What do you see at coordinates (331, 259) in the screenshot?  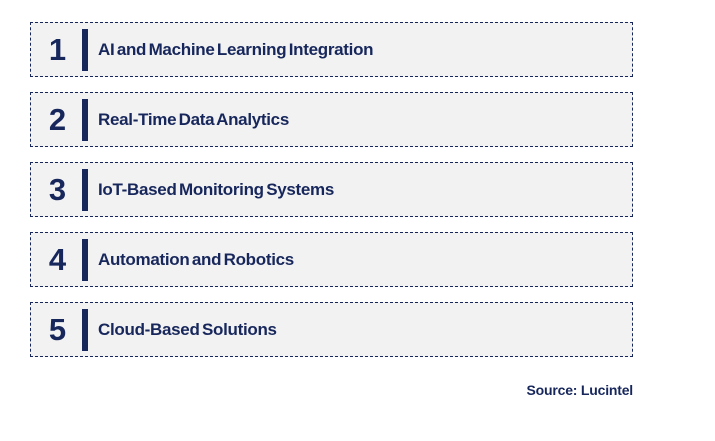 I see `trend-row-4: 4 Automation and Robotics` at bounding box center [331, 259].